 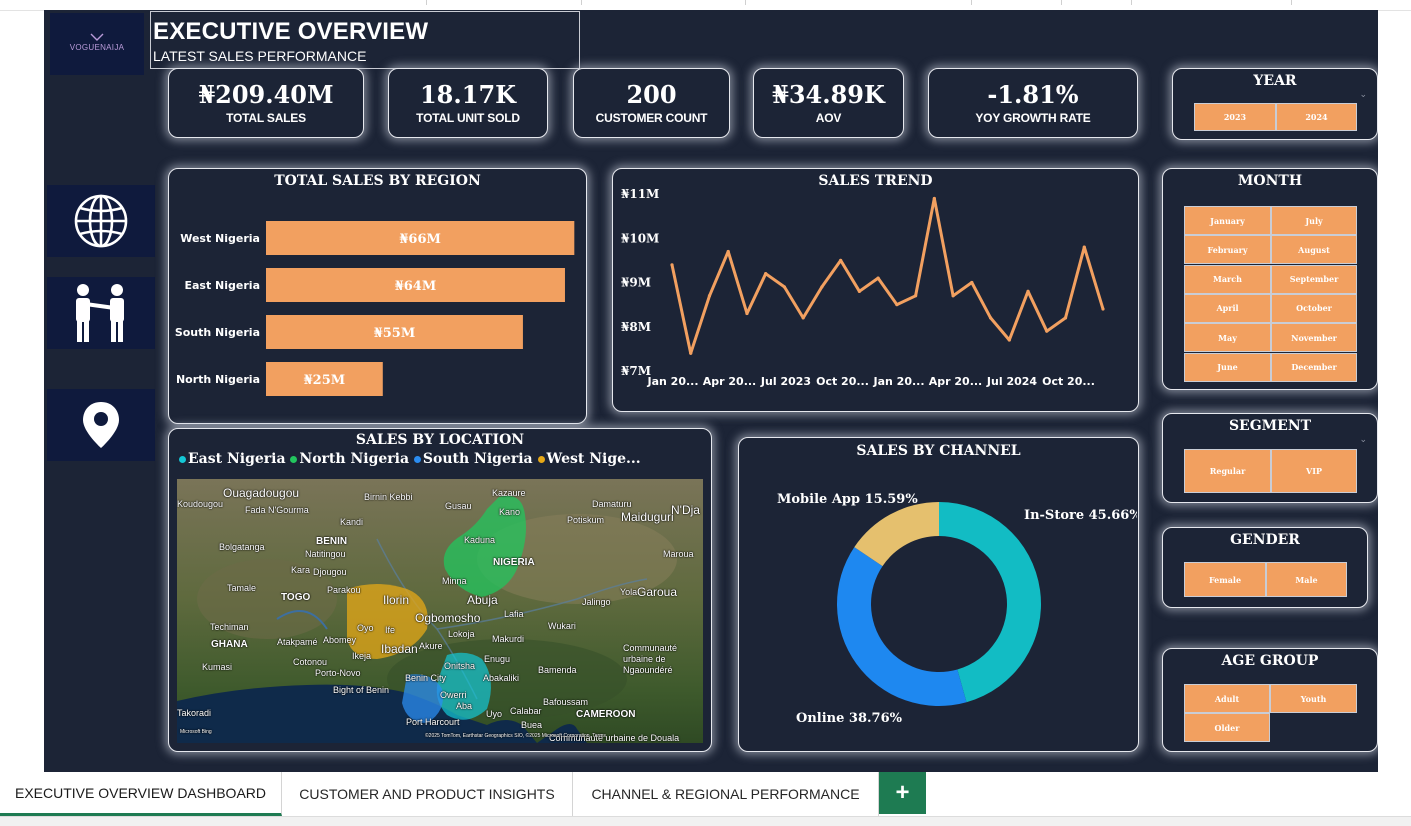 I want to click on nav-button-location, so click(x=101, y=425).